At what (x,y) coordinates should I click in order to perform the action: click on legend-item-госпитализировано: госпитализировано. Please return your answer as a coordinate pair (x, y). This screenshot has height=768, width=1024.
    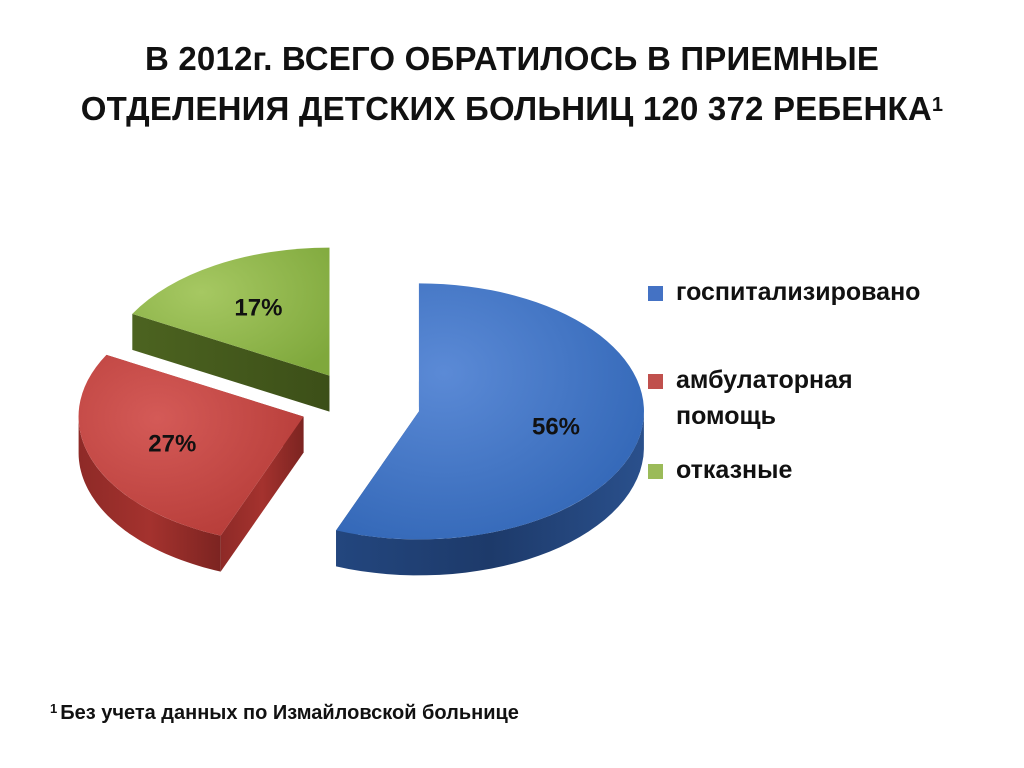
    Looking at the image, I should click on (784, 292).